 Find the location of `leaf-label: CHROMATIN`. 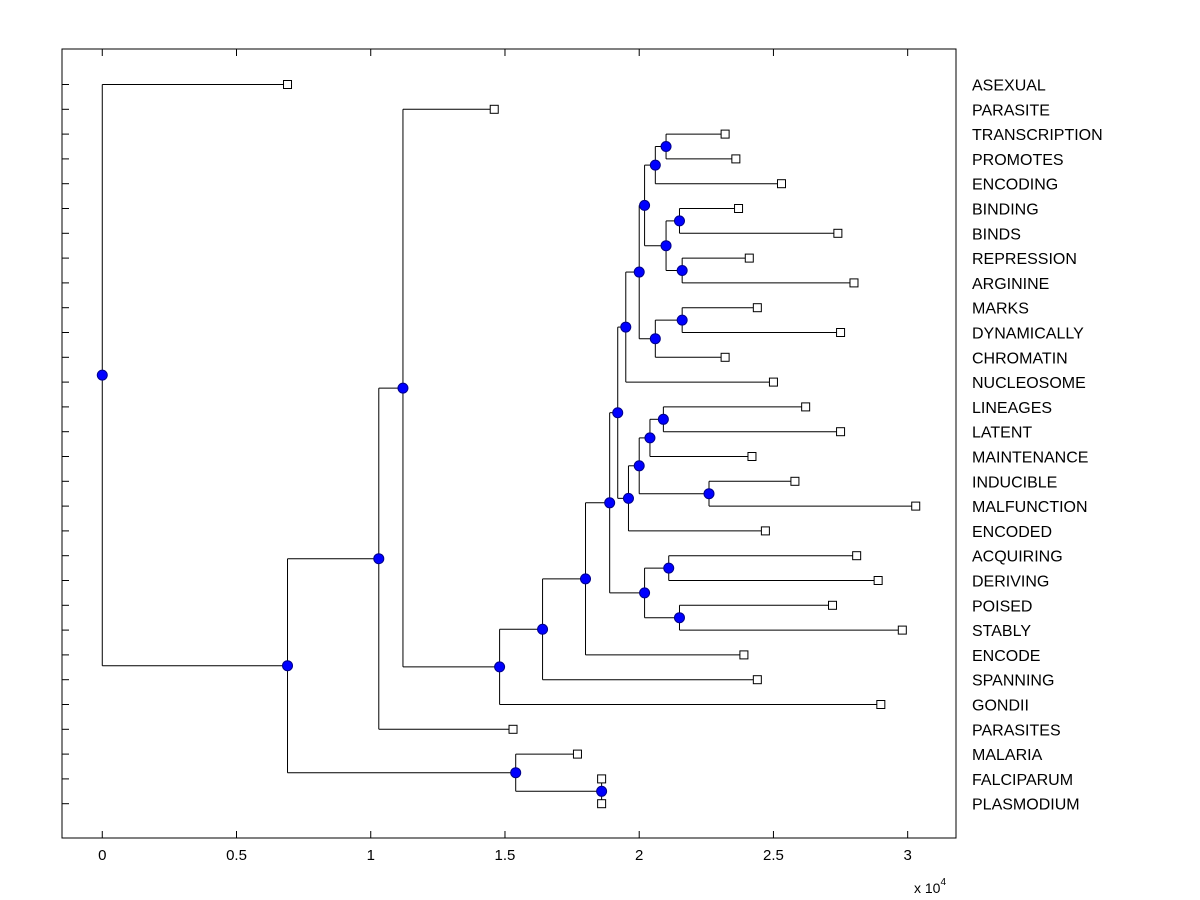

leaf-label: CHROMATIN is located at coordinates (1020, 358).